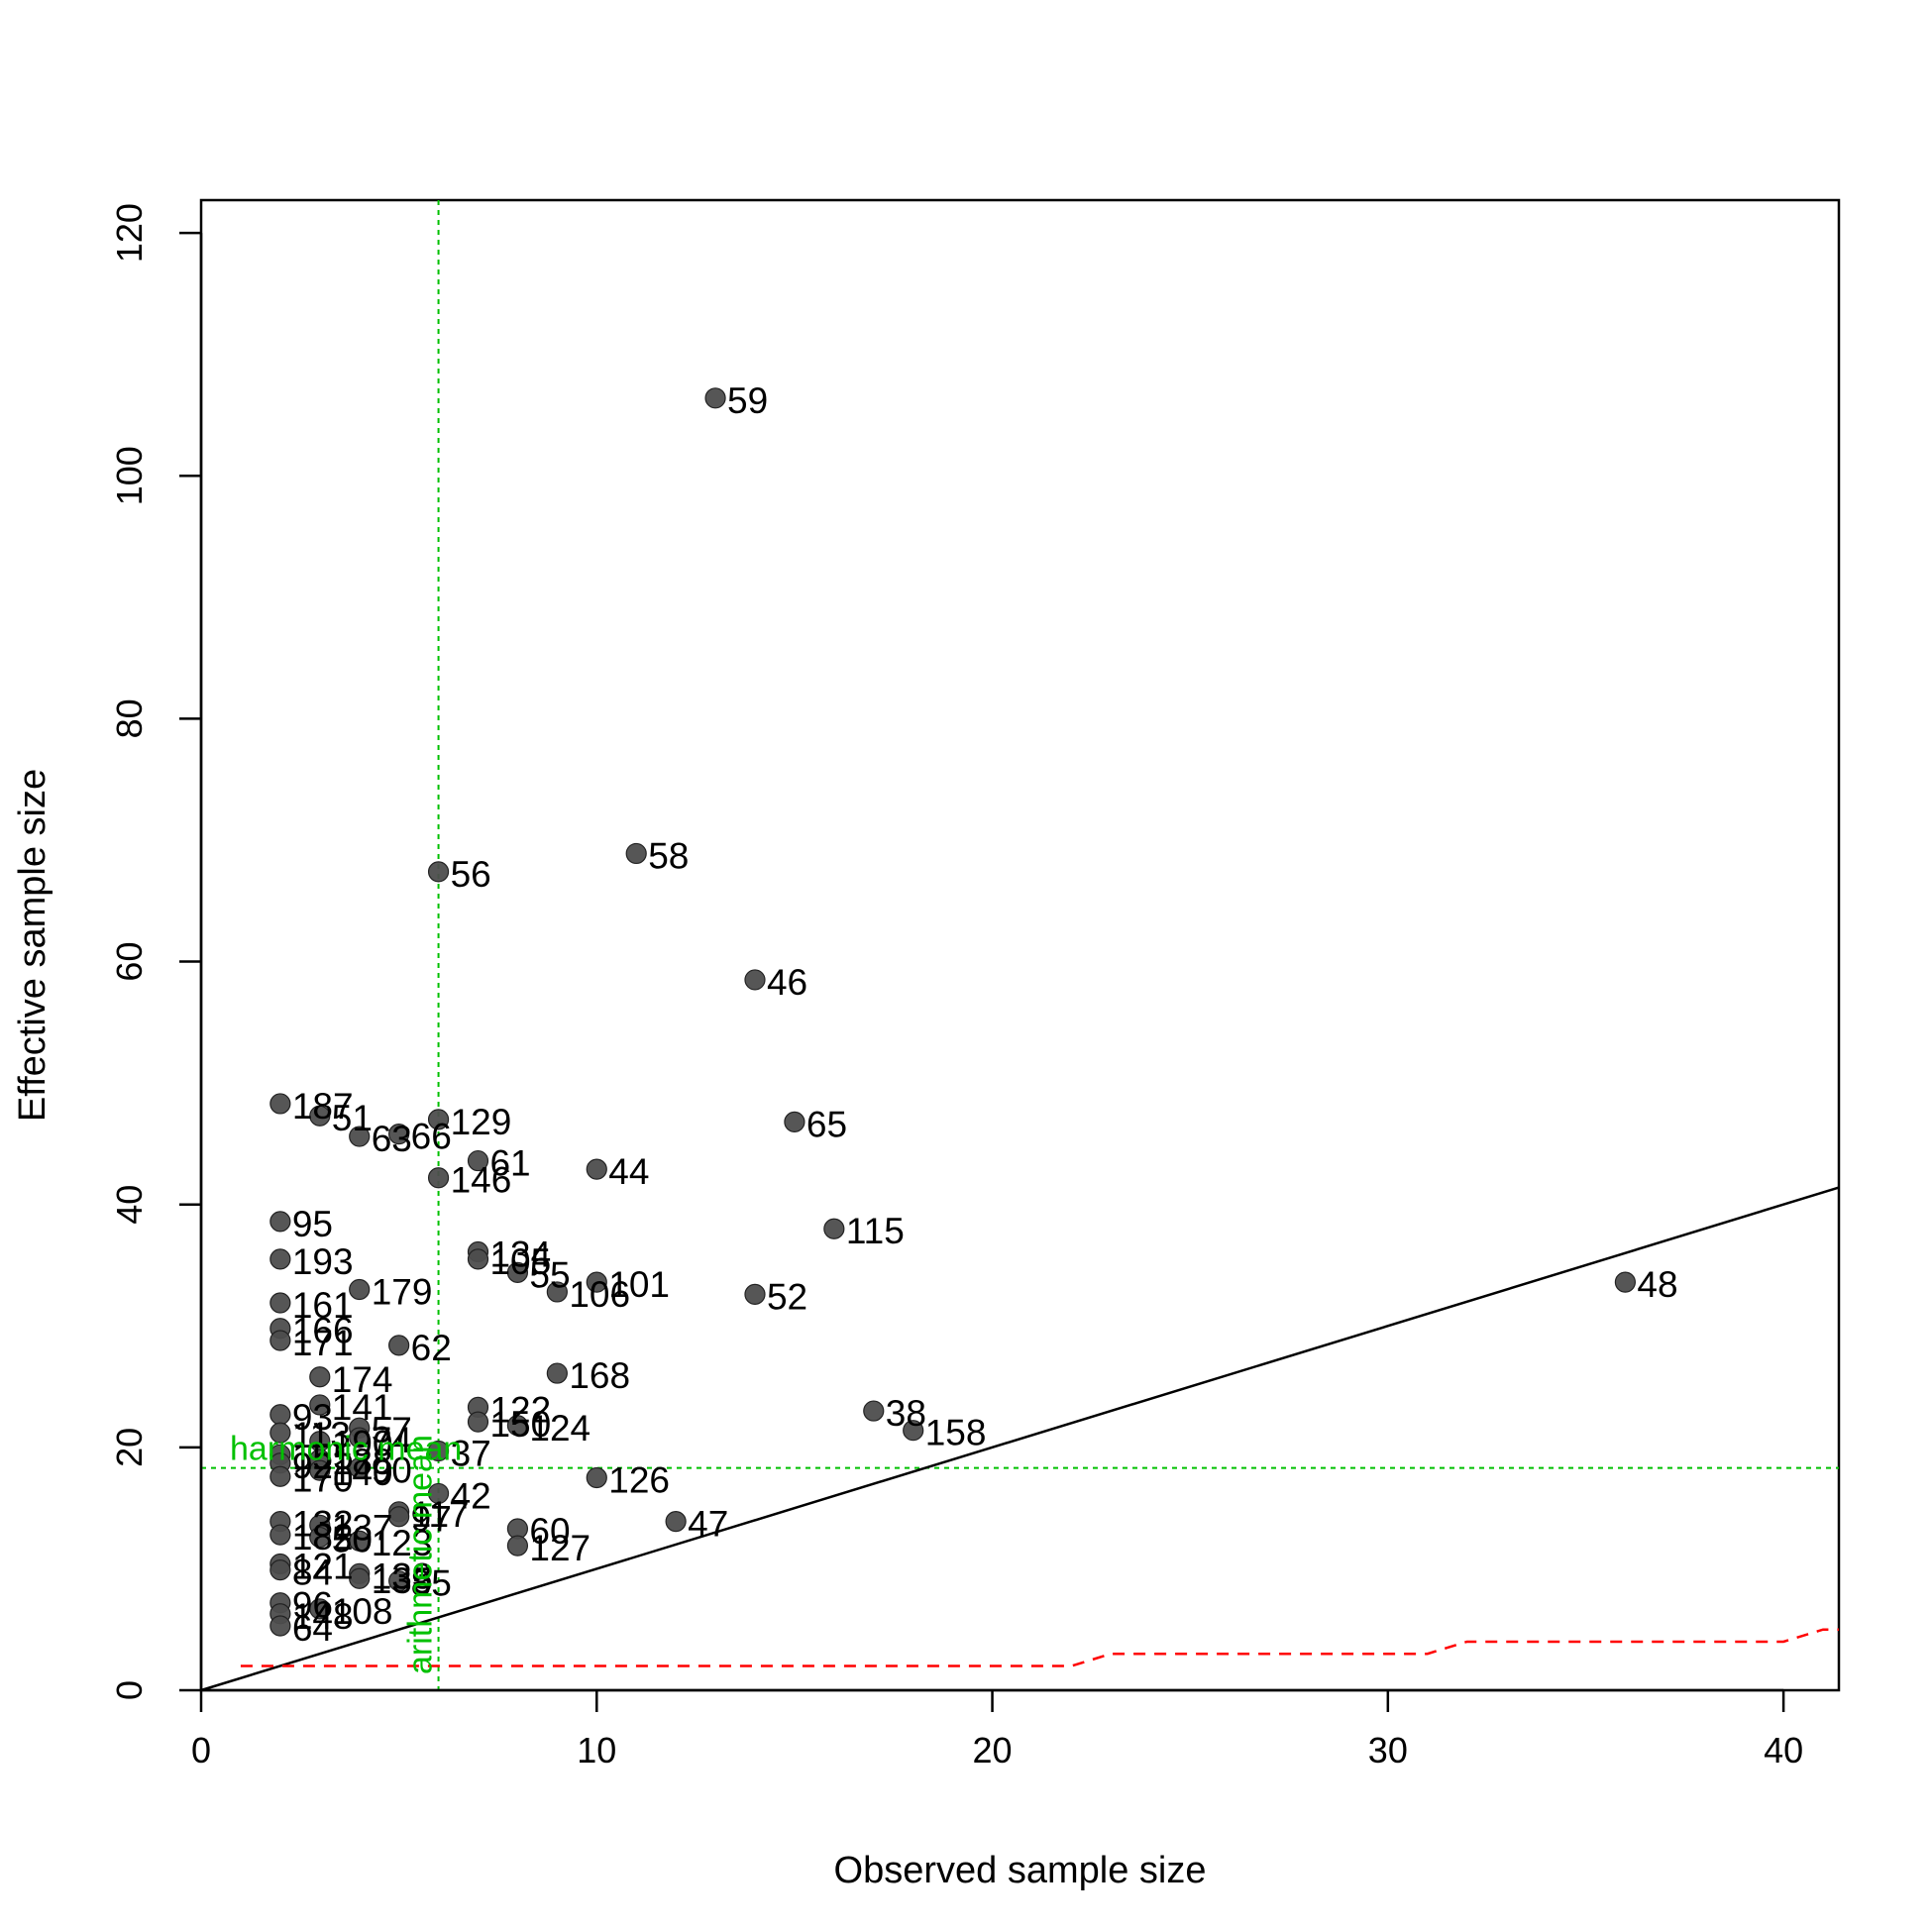 The image size is (1932, 1932). Describe the element at coordinates (787, 982) in the screenshot. I see `data-point-label: 46` at that location.